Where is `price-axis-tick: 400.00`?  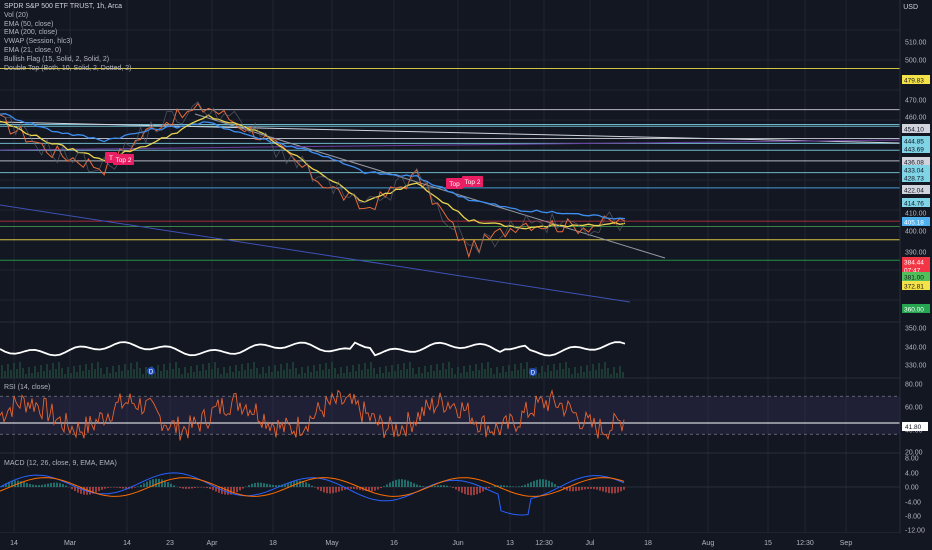
price-axis-tick: 400.00 is located at coordinates (916, 232).